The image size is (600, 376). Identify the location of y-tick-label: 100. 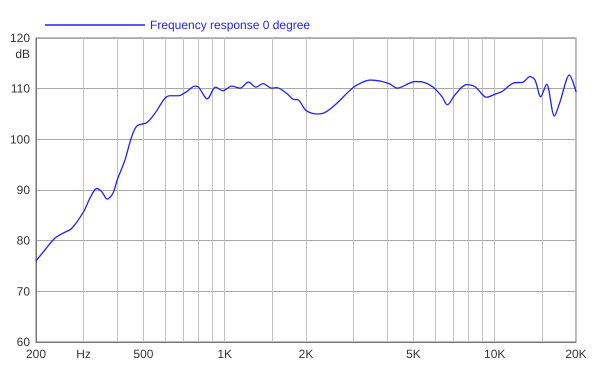
(20, 139).